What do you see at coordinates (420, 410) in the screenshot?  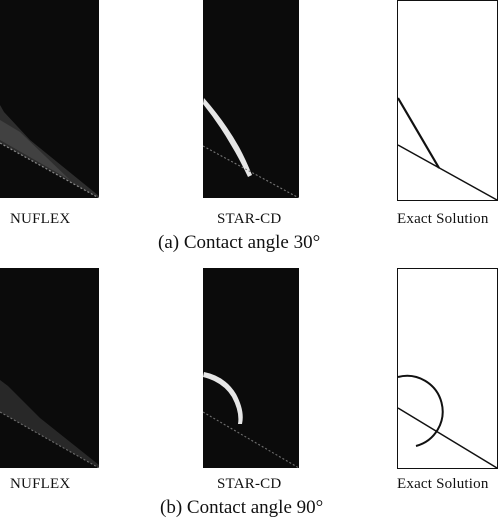 I see `interface-arc` at bounding box center [420, 410].